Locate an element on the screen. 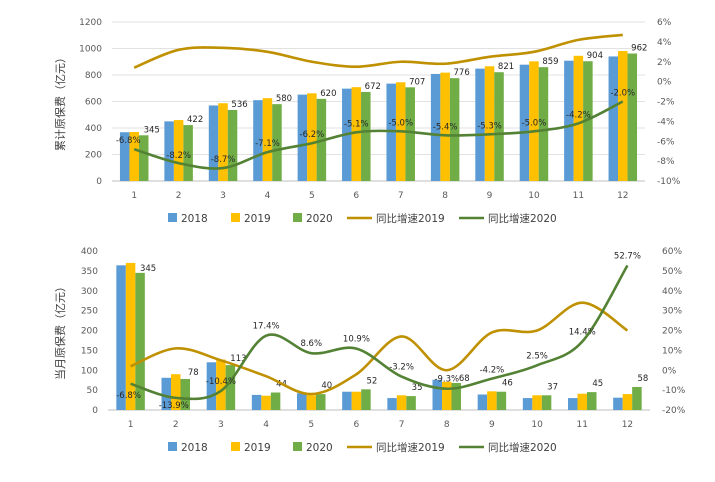 This screenshot has height=482, width=715. panel1-y-tick: 200 is located at coordinates (93, 156).